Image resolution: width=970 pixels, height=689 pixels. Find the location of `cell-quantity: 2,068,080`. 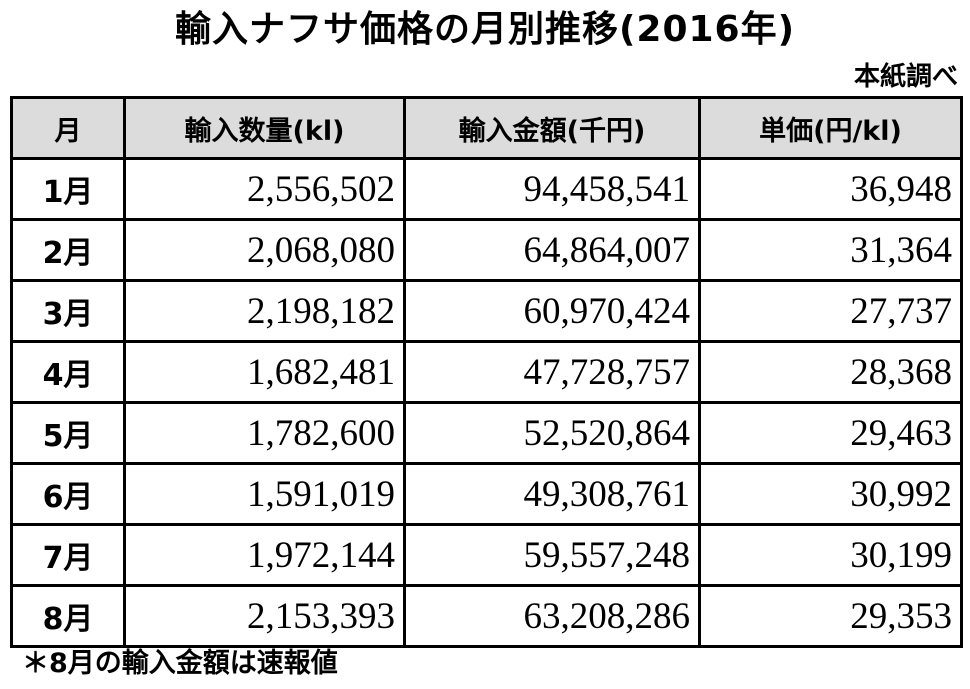

cell-quantity: 2,068,080 is located at coordinates (264, 250).